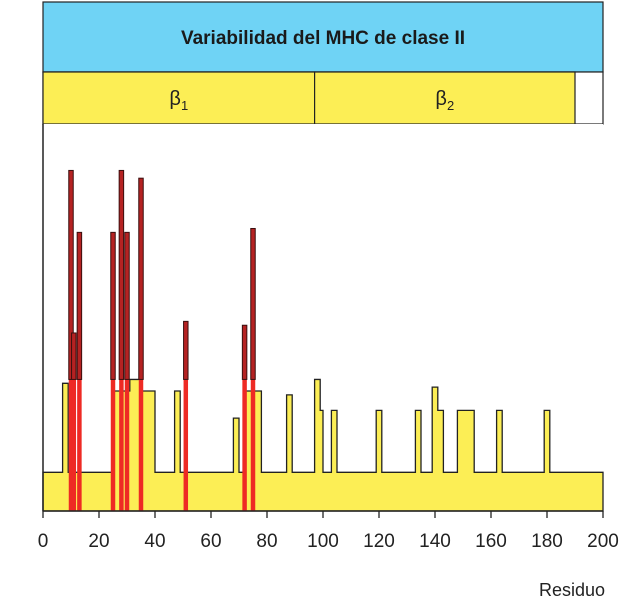 The image size is (642, 606). Describe the element at coordinates (379, 541) in the screenshot. I see `x-tick-label: 120` at that location.